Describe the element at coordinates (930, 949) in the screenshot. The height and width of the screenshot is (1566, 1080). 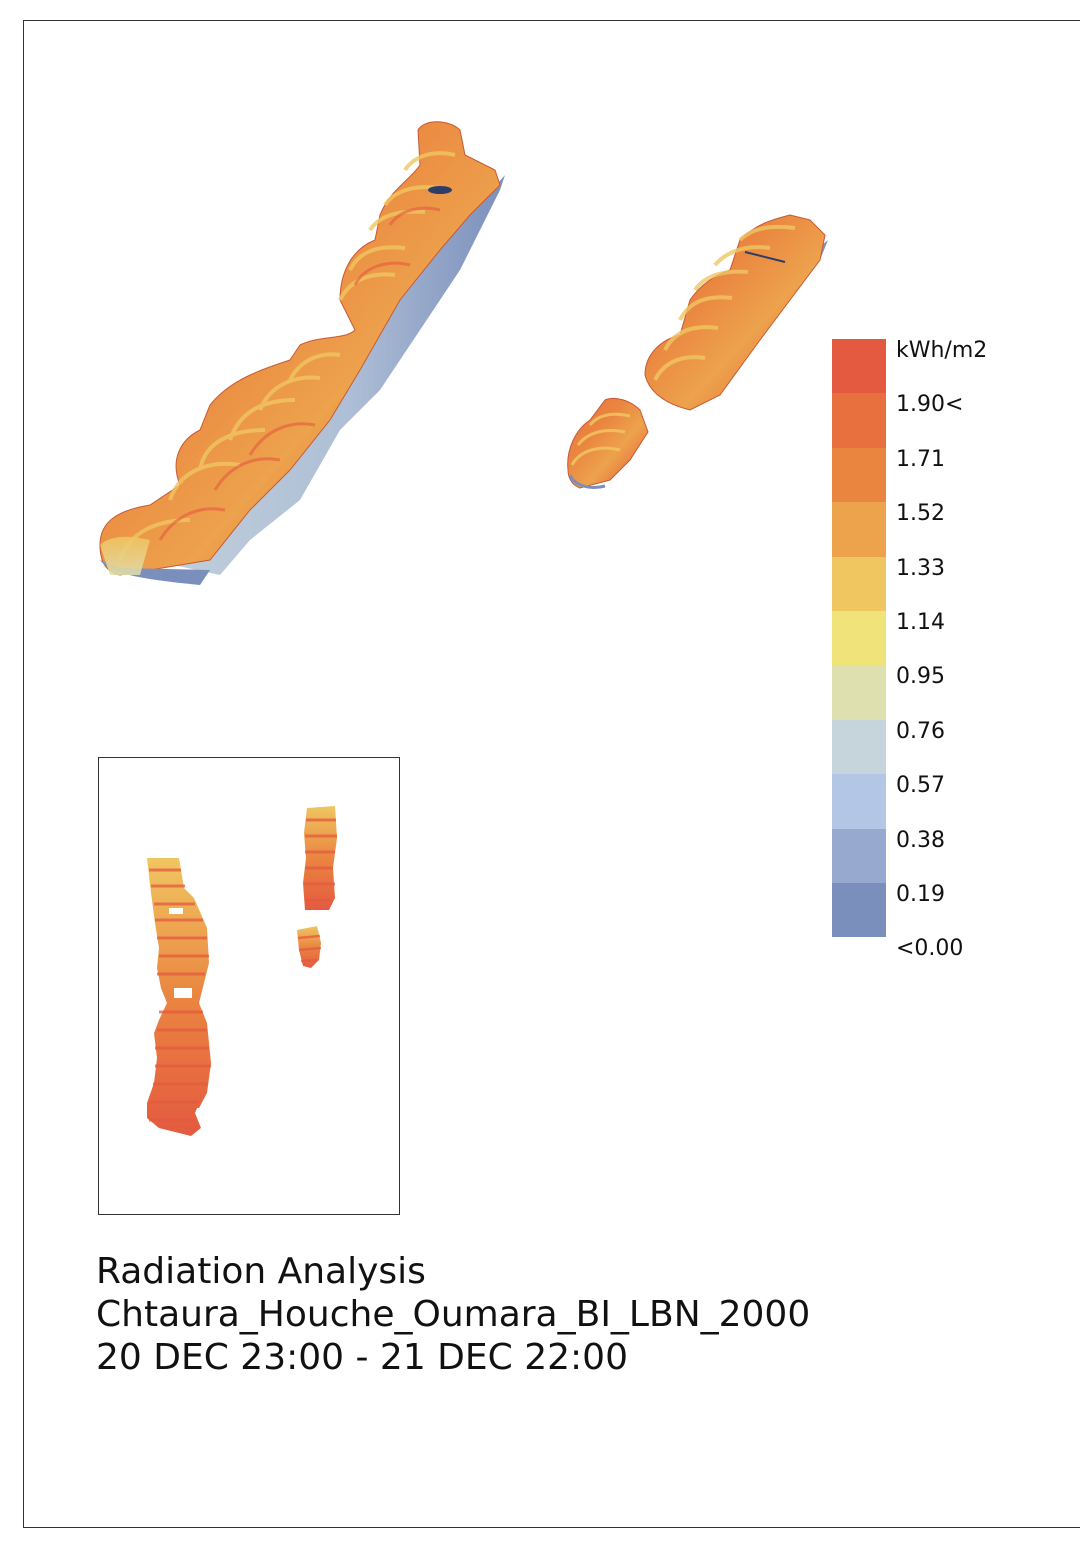
I see `legend-label-10: <0.00` at that location.